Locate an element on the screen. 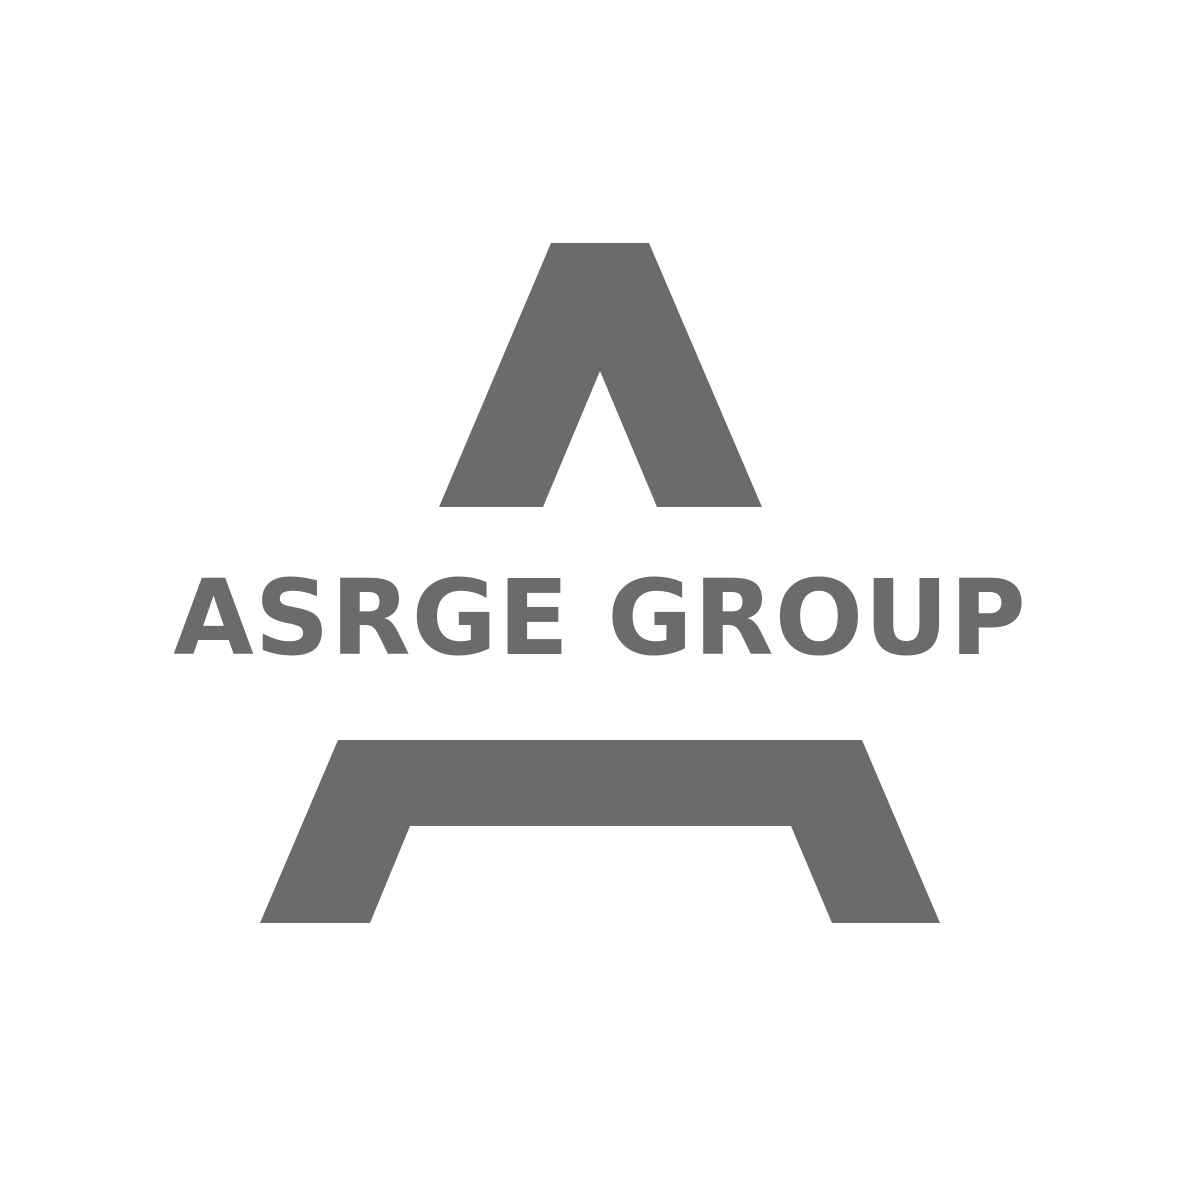 The width and height of the screenshot is (1200, 1200). logo-top-chevron is located at coordinates (600, 375).